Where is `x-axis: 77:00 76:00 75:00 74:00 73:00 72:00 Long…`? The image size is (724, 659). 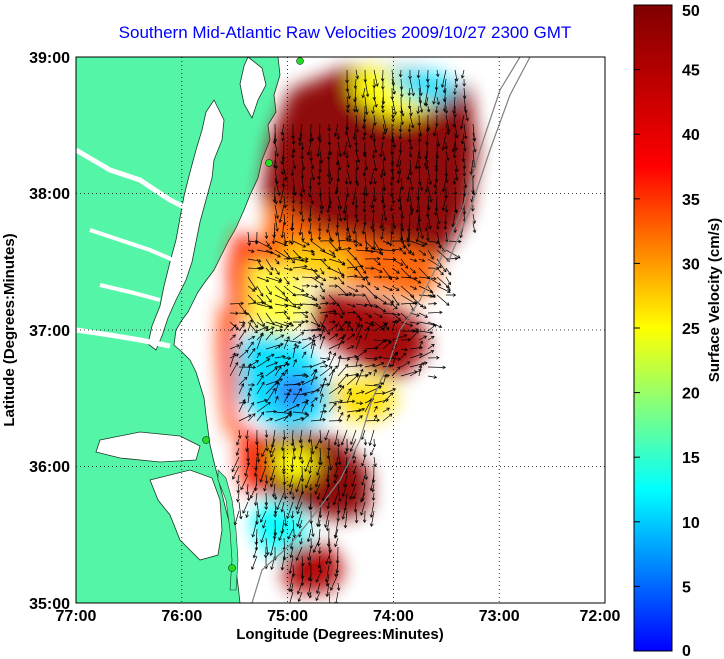 x-axis: 77:00 76:00 75:00 74:00 73:00 72:00 Long… is located at coordinates (338, 625).